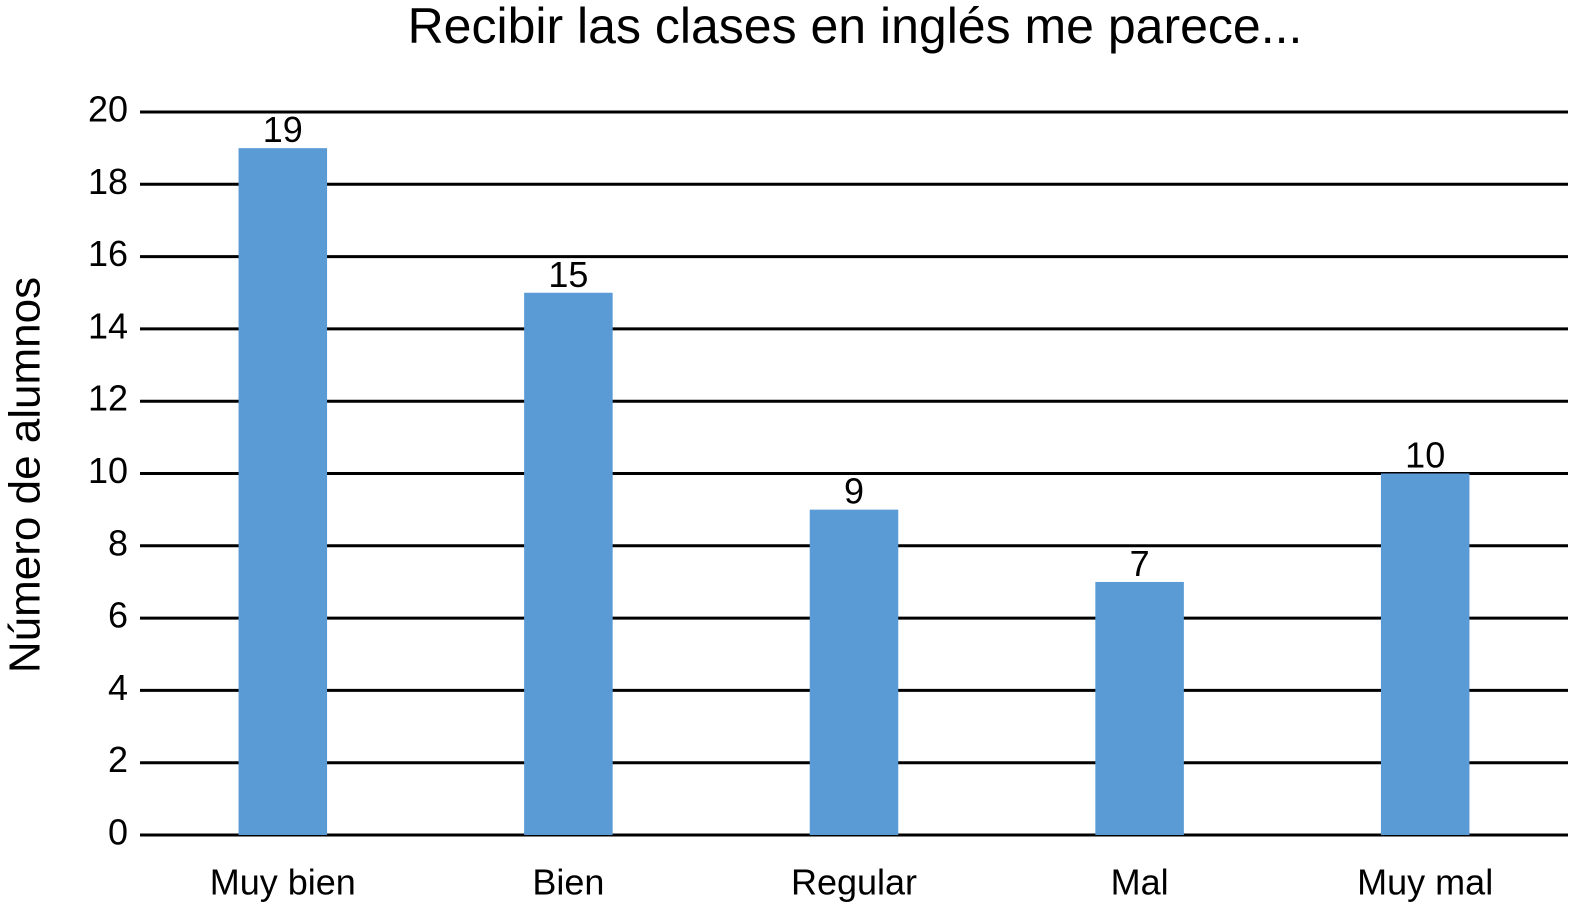  What do you see at coordinates (1425, 455) in the screenshot?
I see `value-label: 10` at bounding box center [1425, 455].